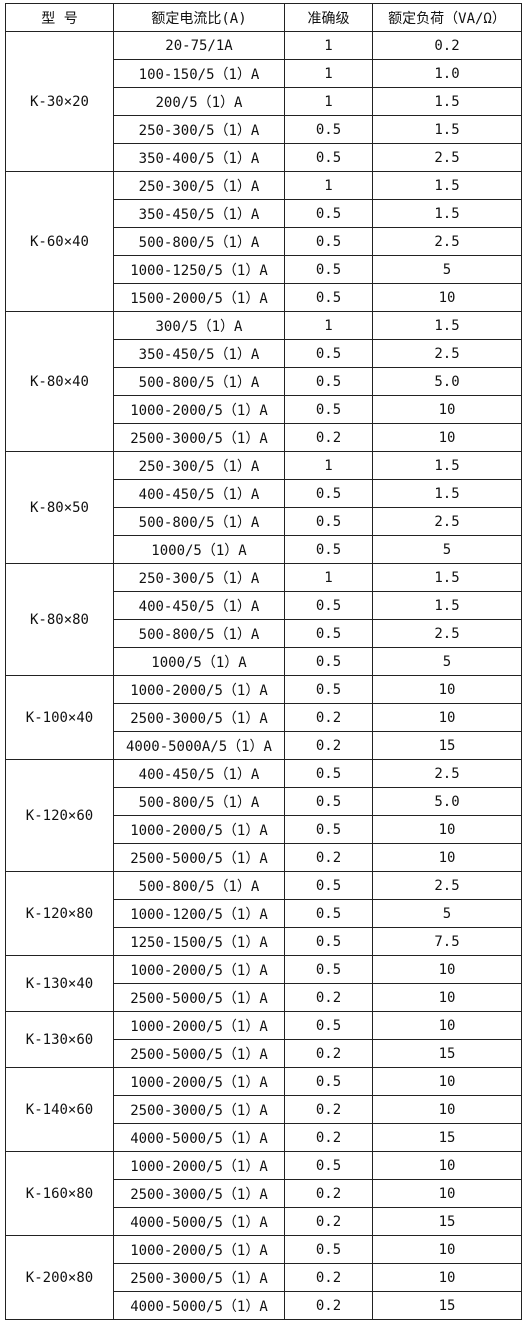  What do you see at coordinates (447, 913) in the screenshot?
I see `rated-burden-cell: 5` at bounding box center [447, 913].